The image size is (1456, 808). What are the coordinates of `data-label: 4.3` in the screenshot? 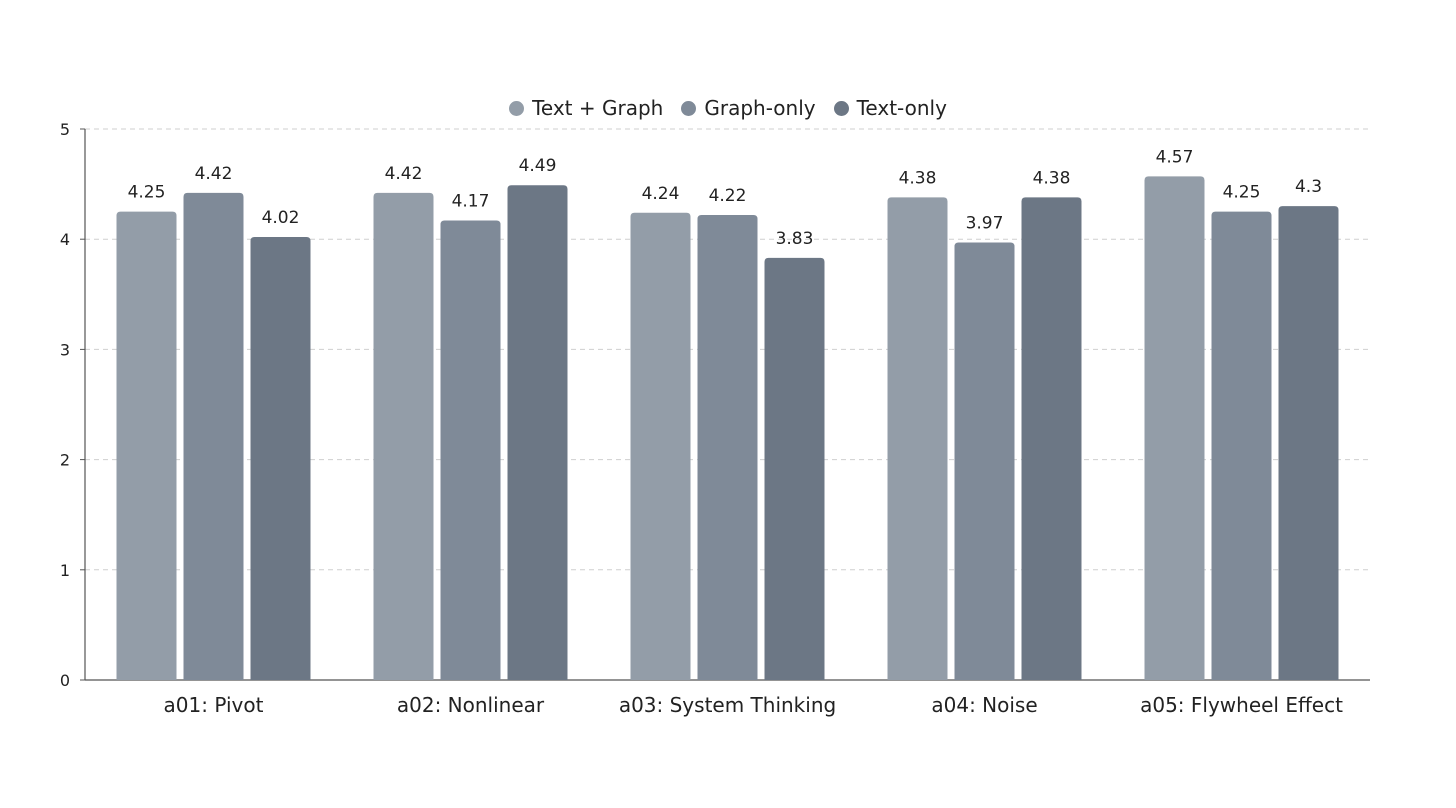 It's located at (1308, 187).